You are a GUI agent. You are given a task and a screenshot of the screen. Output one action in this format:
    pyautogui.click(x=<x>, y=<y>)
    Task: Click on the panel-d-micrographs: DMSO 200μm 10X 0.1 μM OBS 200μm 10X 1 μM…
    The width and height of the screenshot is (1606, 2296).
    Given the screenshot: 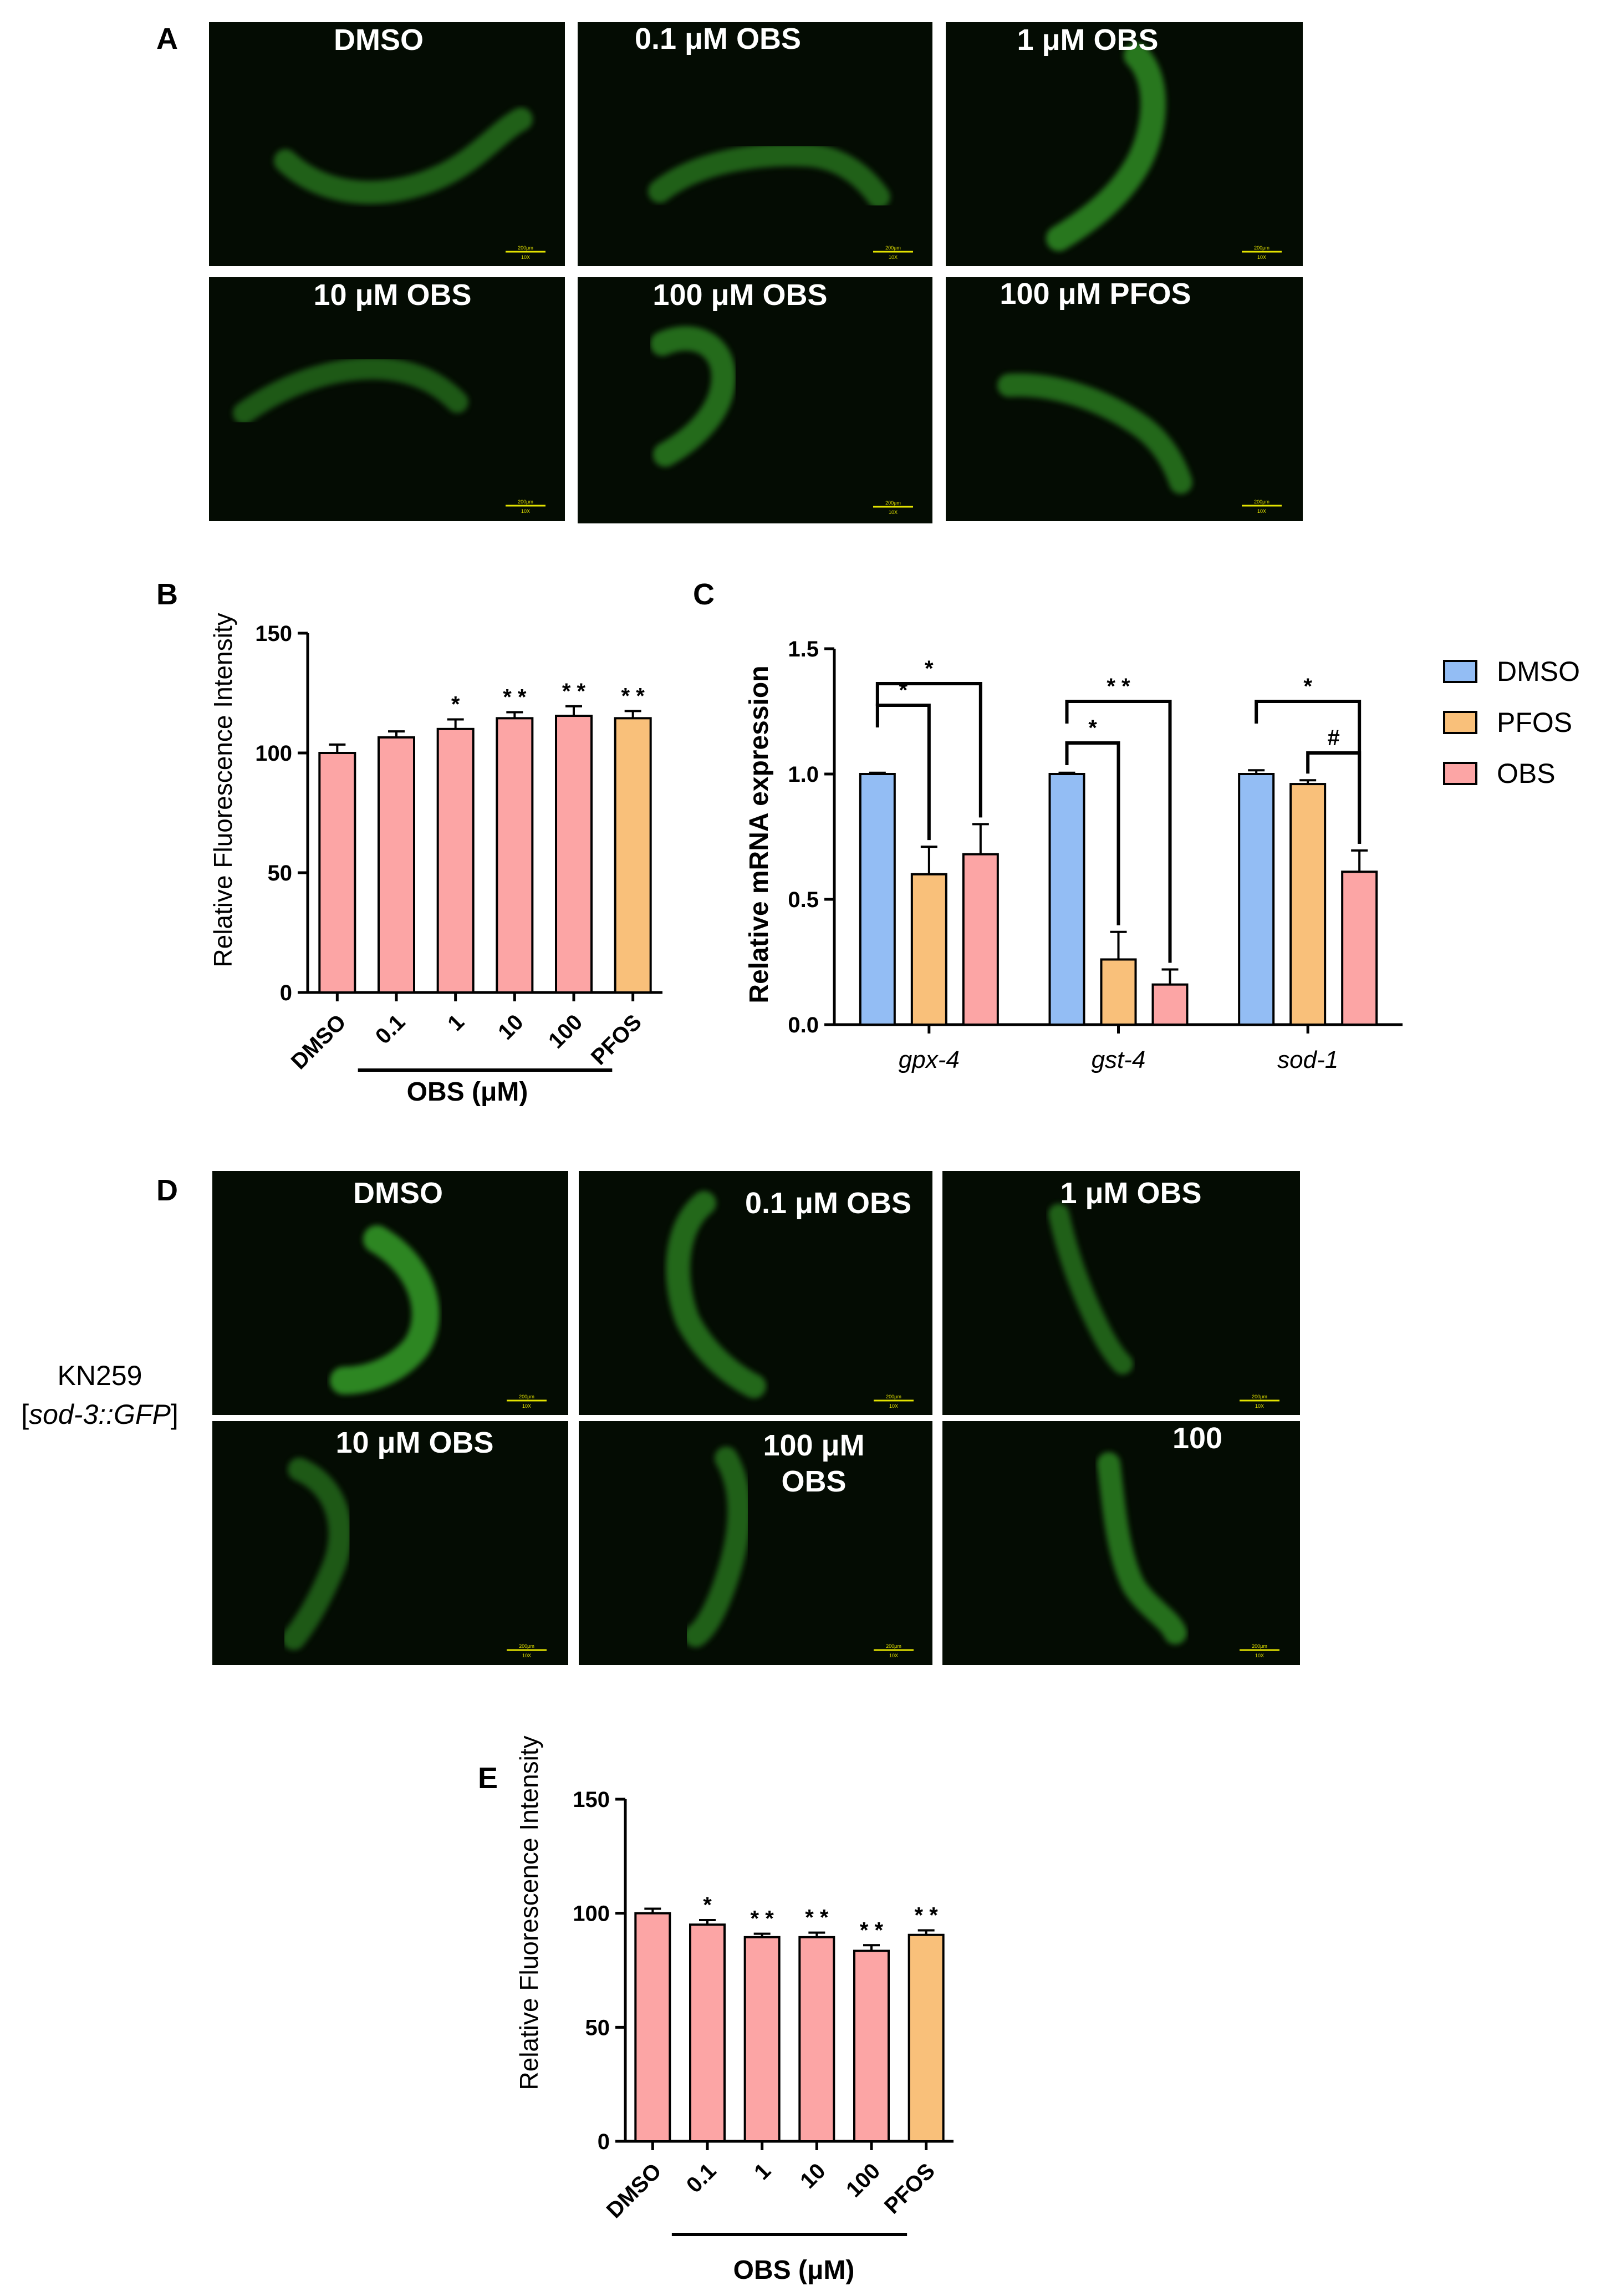 What is the action you would take?
    pyautogui.click(x=756, y=1418)
    